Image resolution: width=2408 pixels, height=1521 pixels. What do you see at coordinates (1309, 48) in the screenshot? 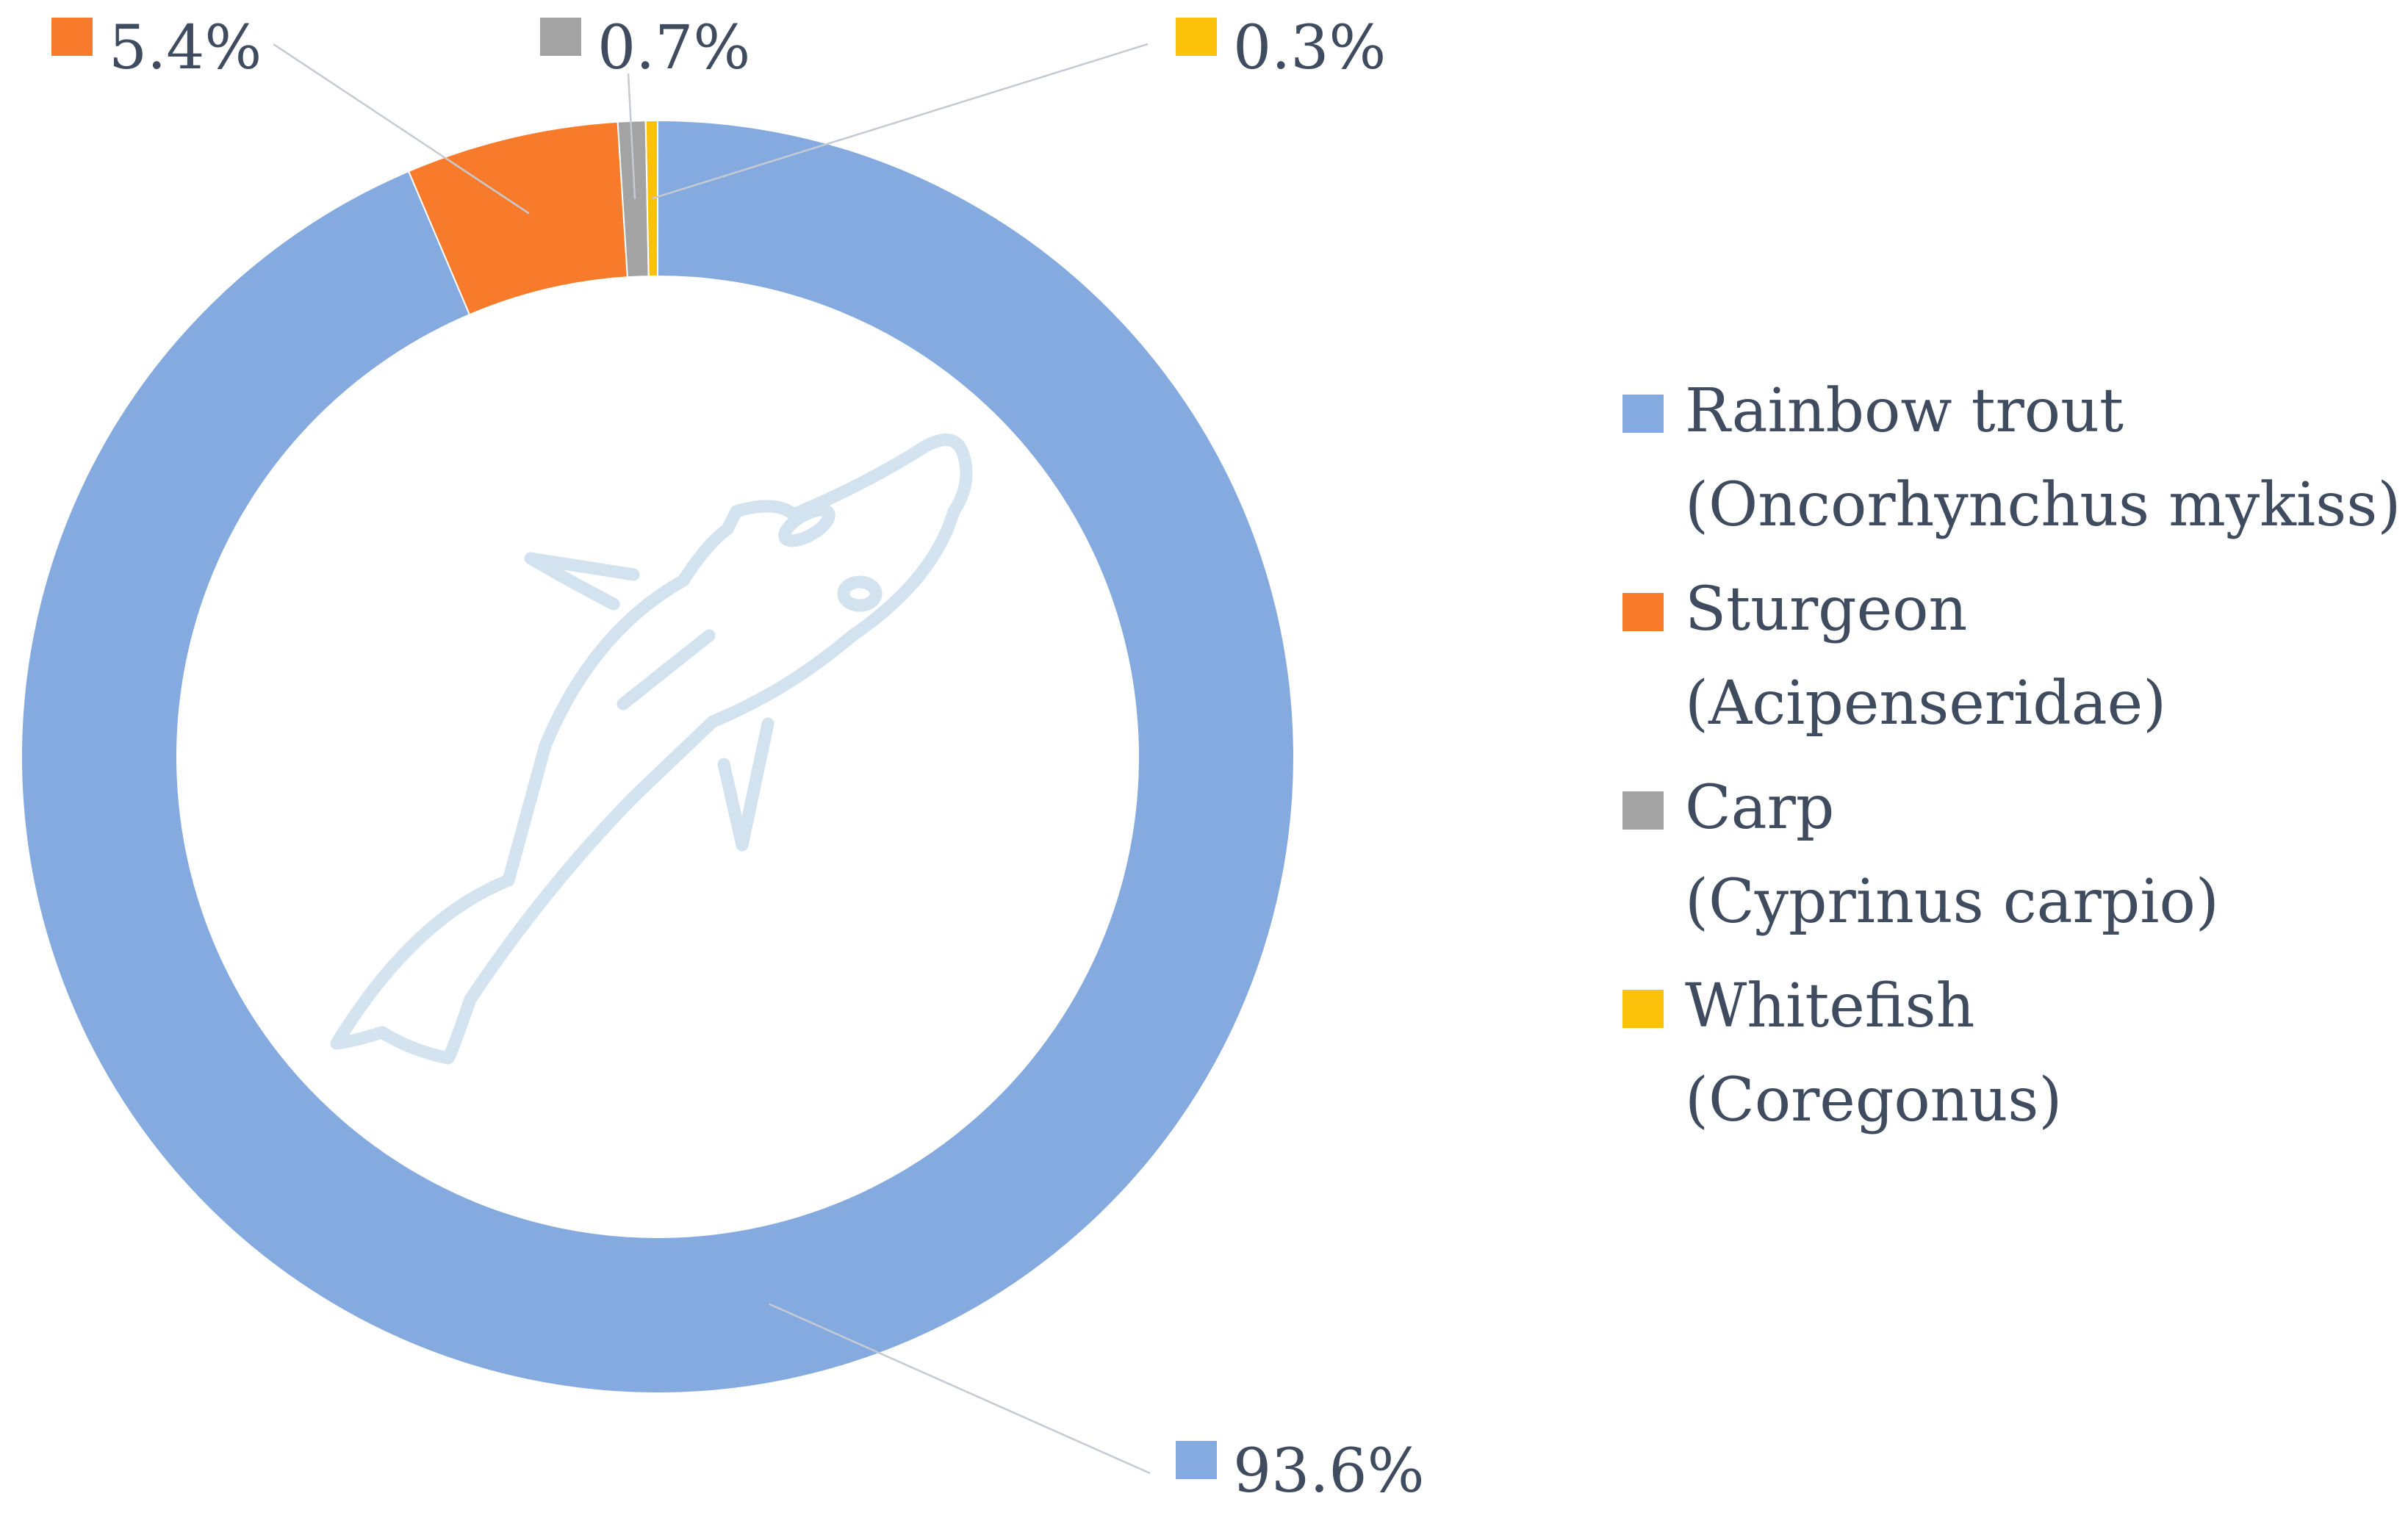
I see `pct-label-whitefish: 0.3%` at bounding box center [1309, 48].